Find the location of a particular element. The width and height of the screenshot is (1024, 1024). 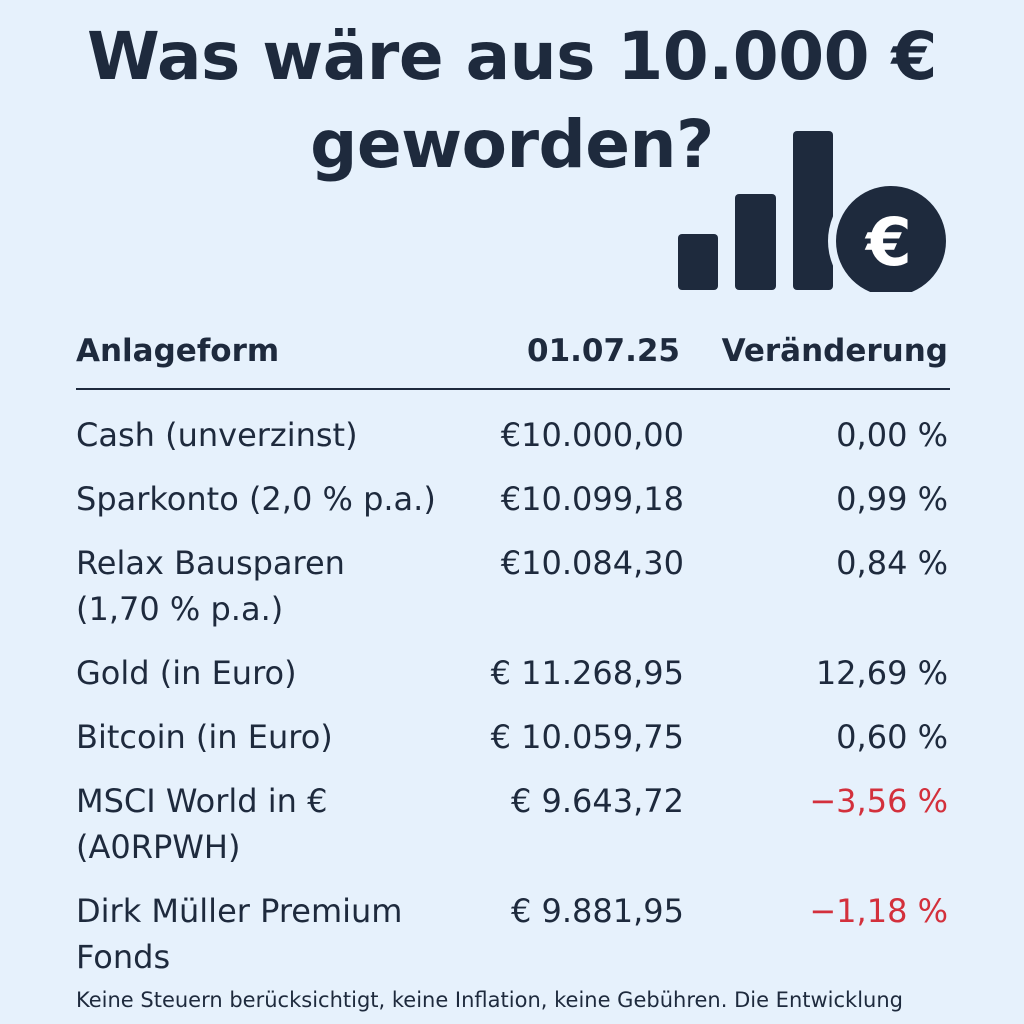

row-name: Gold (in Euro) is located at coordinates (186, 673).